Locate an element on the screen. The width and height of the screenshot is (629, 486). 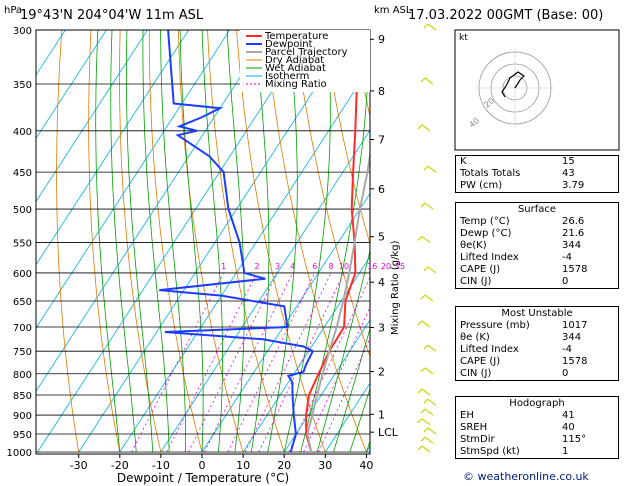
row-label: θe(K) is located at coordinates (473, 245).